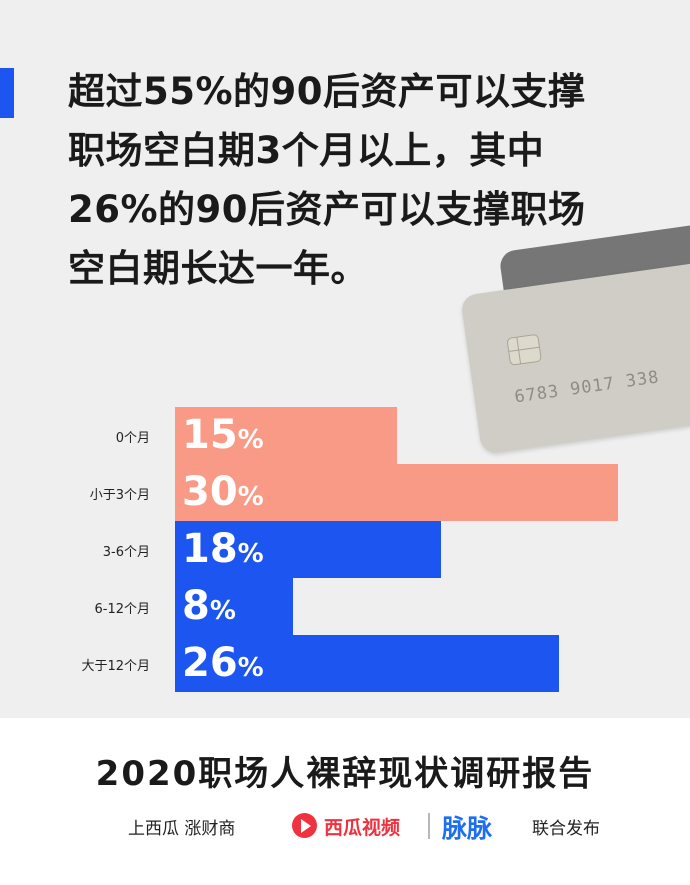 The width and height of the screenshot is (690, 885). Describe the element at coordinates (429, 826) in the screenshot. I see `logo-divider` at that location.